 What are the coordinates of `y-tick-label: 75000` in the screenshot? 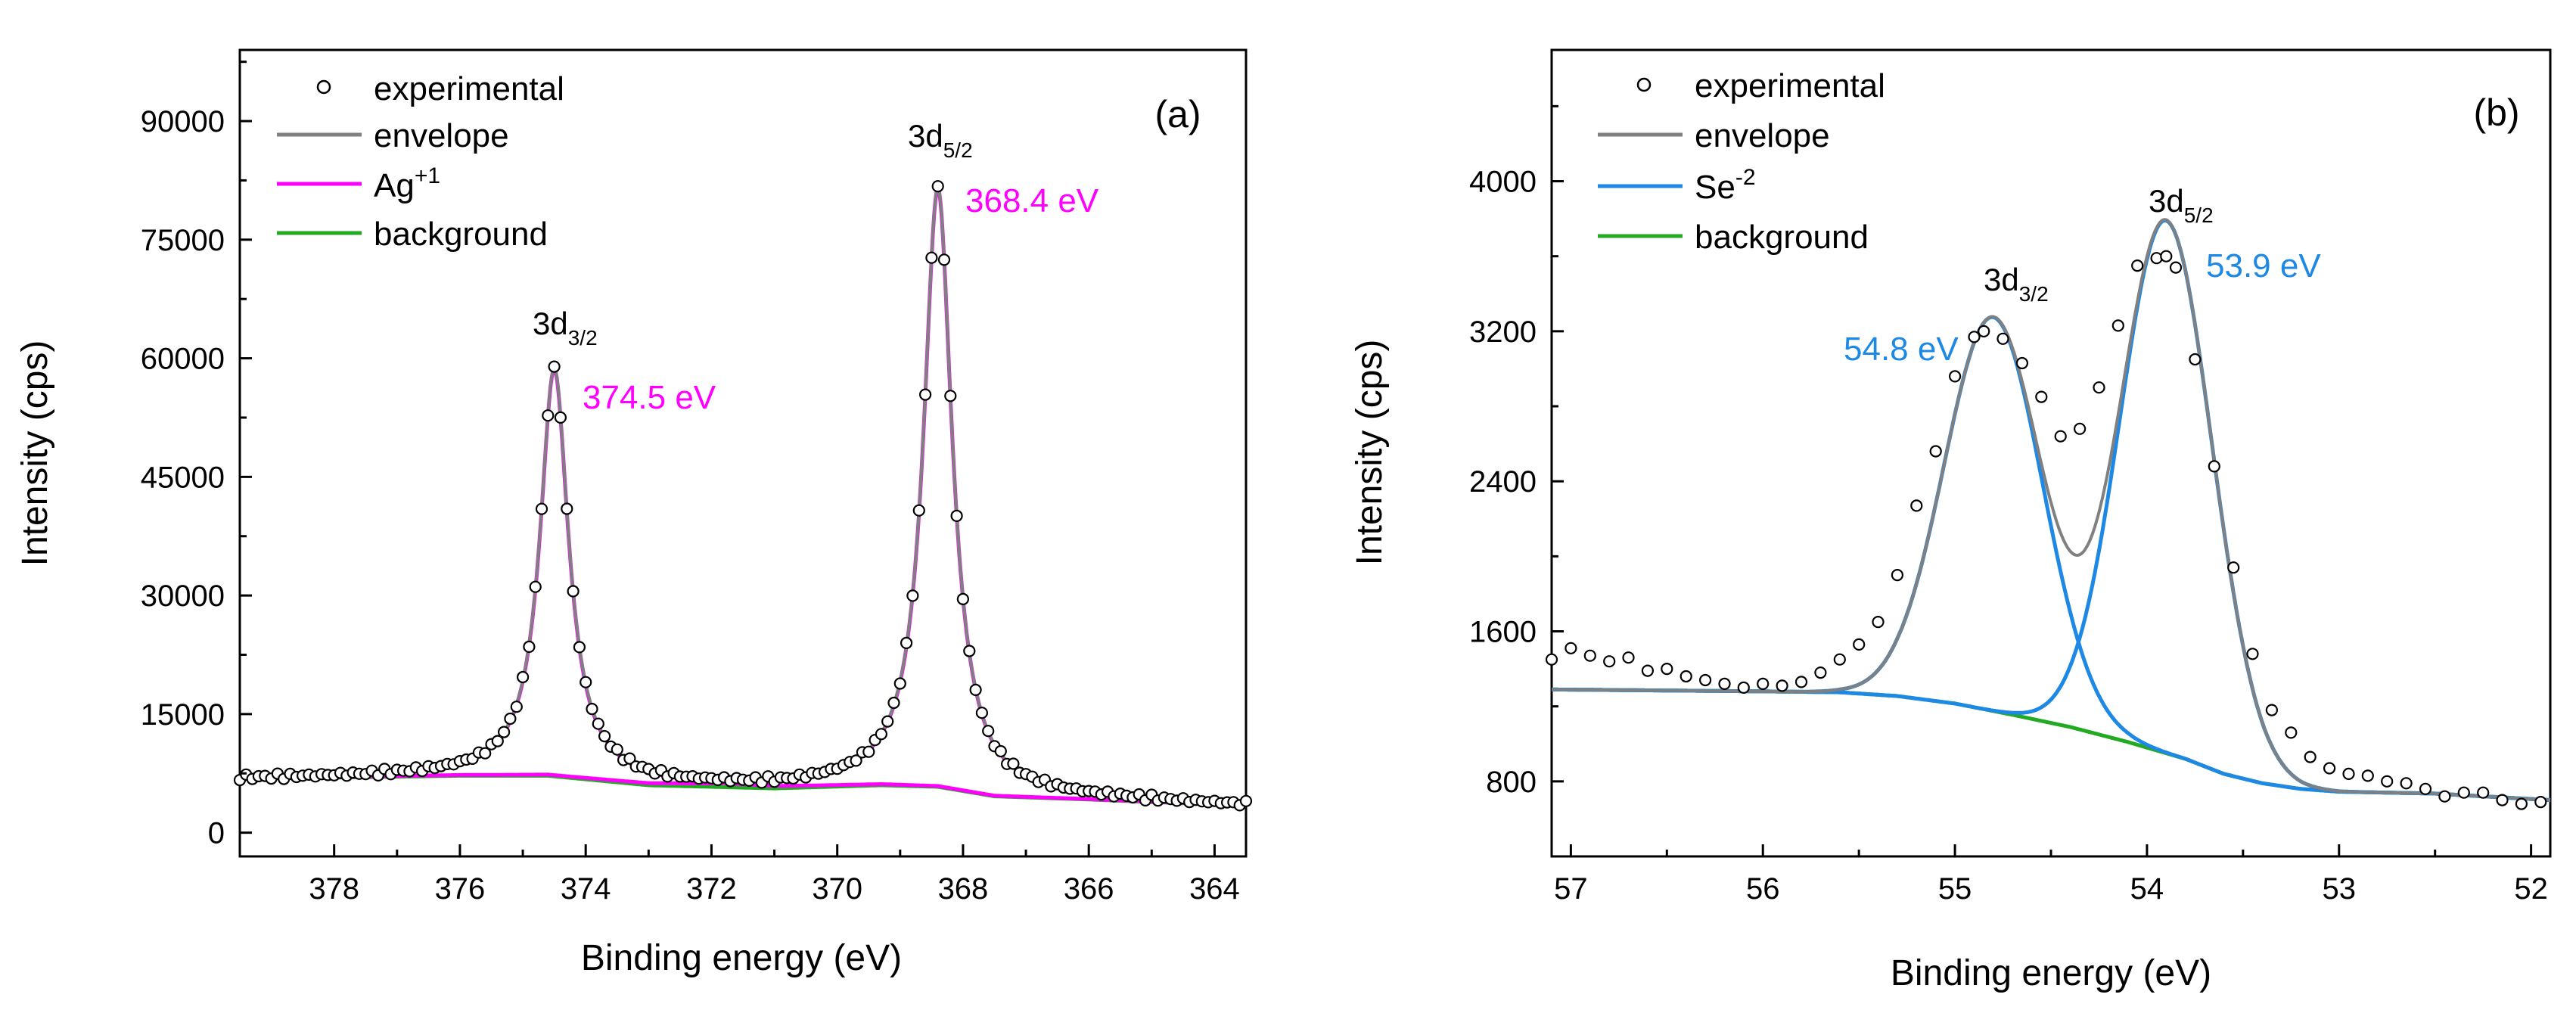 It's located at (183, 240).